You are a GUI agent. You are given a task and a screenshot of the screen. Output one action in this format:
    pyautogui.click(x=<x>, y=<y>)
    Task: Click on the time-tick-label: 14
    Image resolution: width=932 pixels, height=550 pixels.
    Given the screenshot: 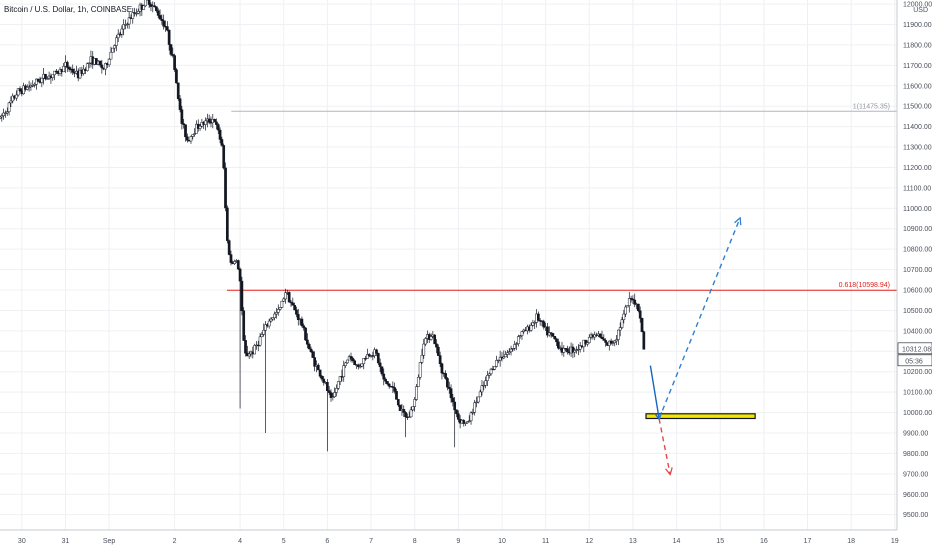 What is the action you would take?
    pyautogui.click(x=677, y=541)
    